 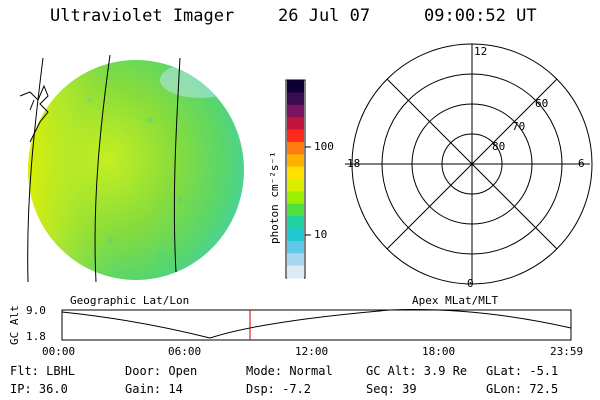 I want to click on info-glon: GLon: 72.5, so click(x=522, y=389).